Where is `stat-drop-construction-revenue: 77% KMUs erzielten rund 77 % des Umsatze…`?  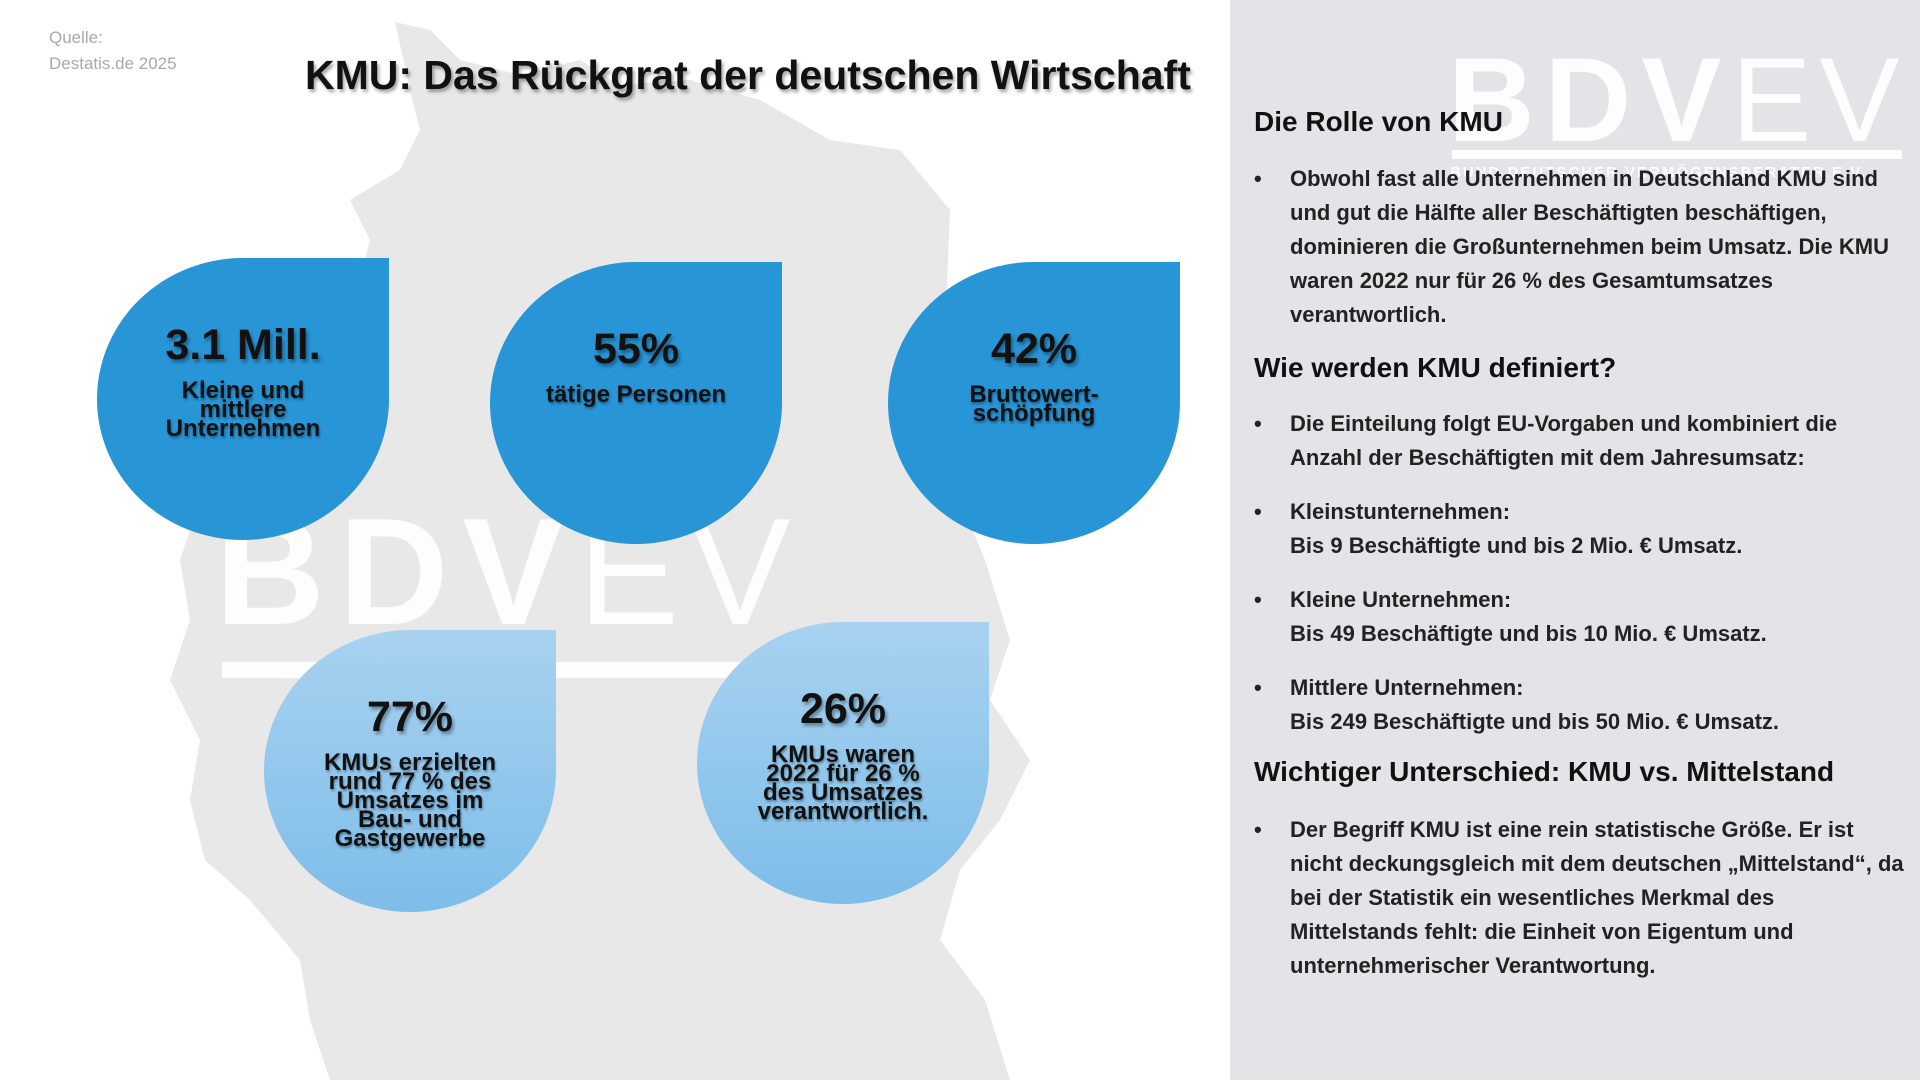
stat-drop-construction-revenue: 77% KMUs erzielten rund 77 % des Umsatze… is located at coordinates (410, 771).